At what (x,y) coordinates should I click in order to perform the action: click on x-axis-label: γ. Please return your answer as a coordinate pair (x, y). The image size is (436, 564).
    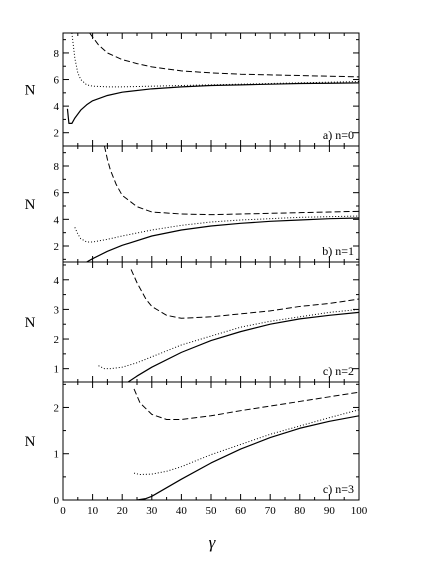
    Looking at the image, I should click on (213, 542).